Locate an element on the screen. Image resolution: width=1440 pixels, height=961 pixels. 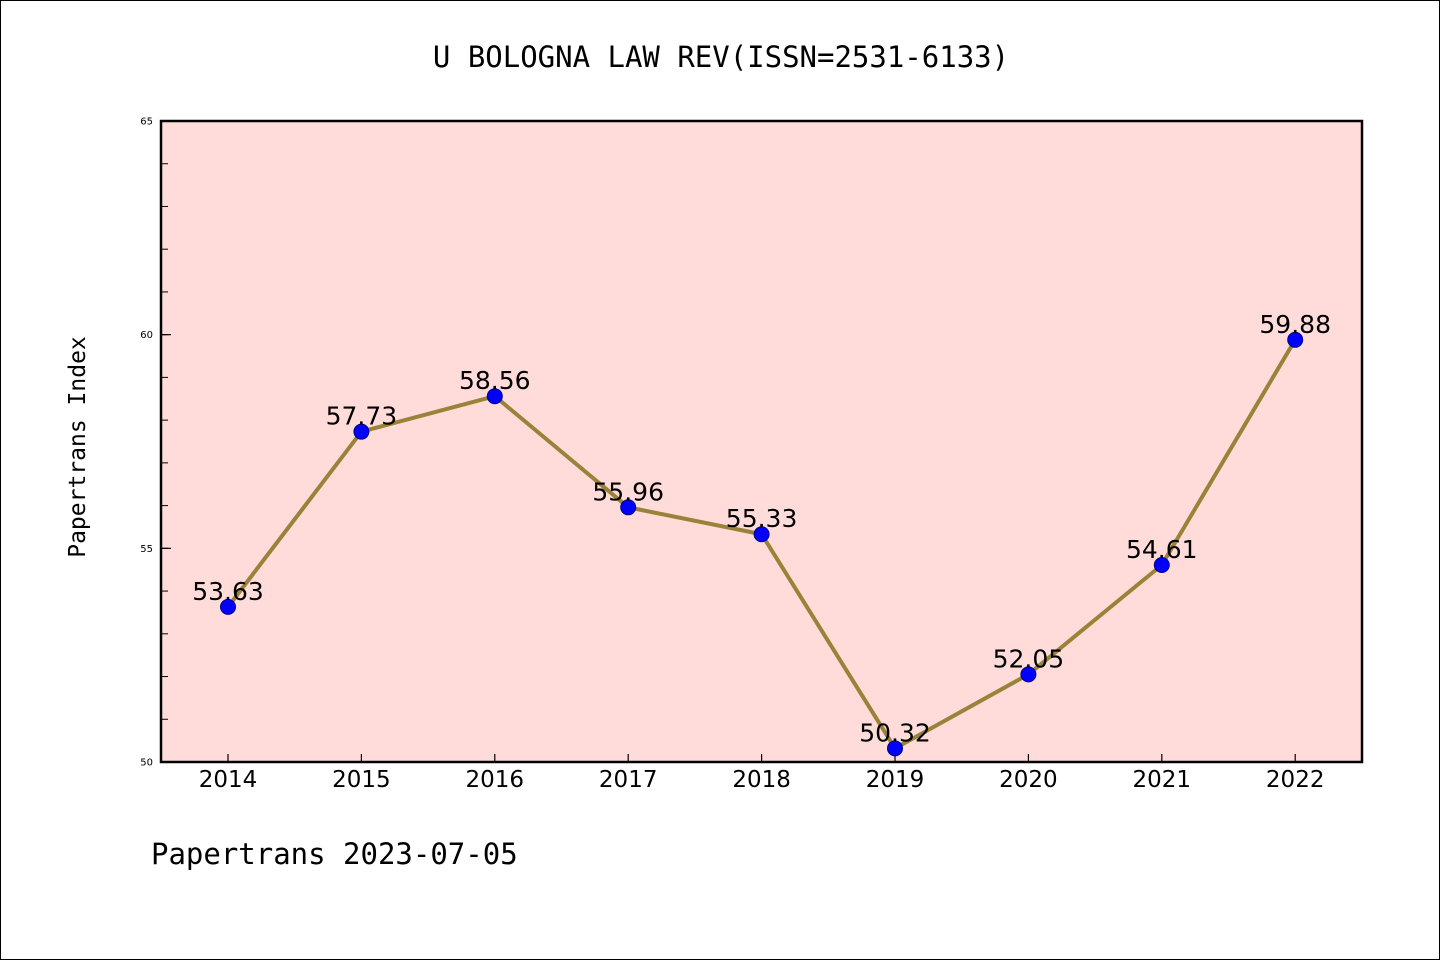
x-tick-label: 2016 is located at coordinates (495, 780).